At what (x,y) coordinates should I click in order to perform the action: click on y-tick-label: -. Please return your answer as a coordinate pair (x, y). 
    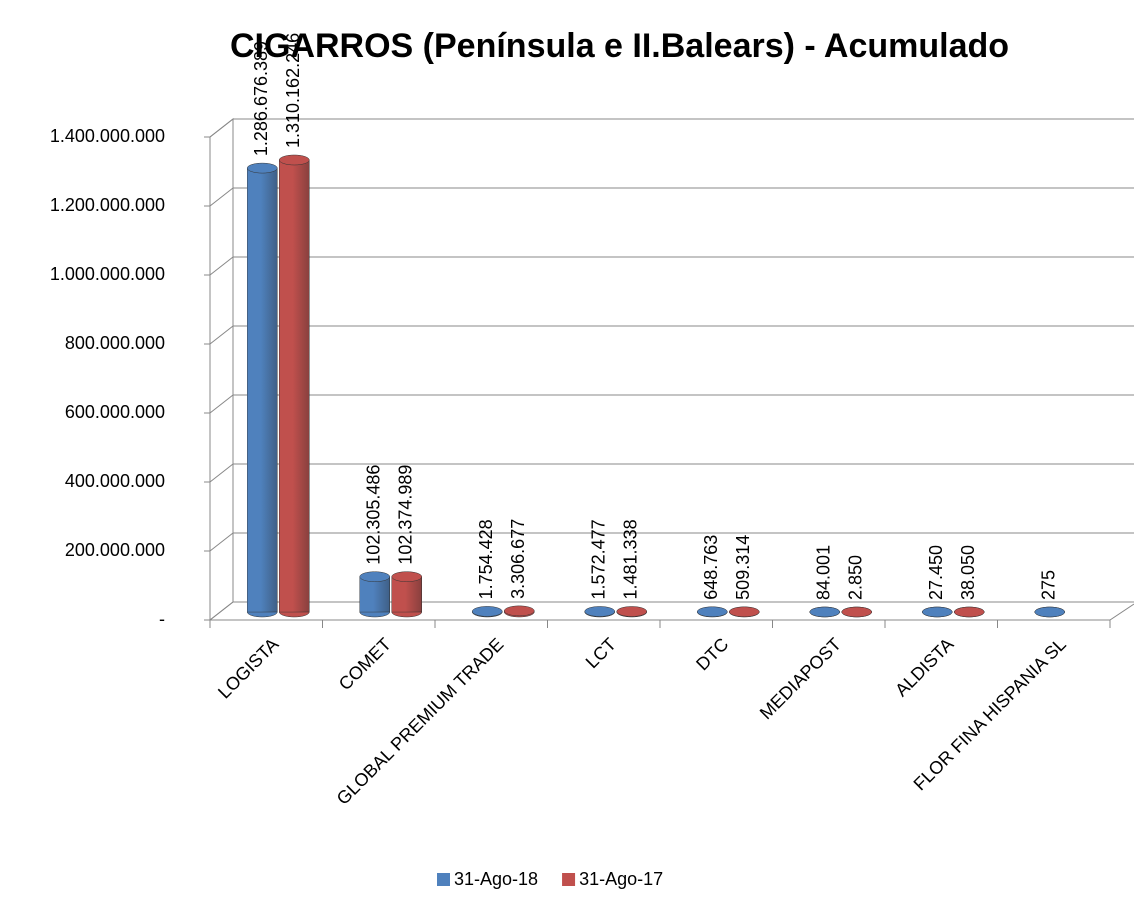
    Looking at the image, I should click on (162, 619).